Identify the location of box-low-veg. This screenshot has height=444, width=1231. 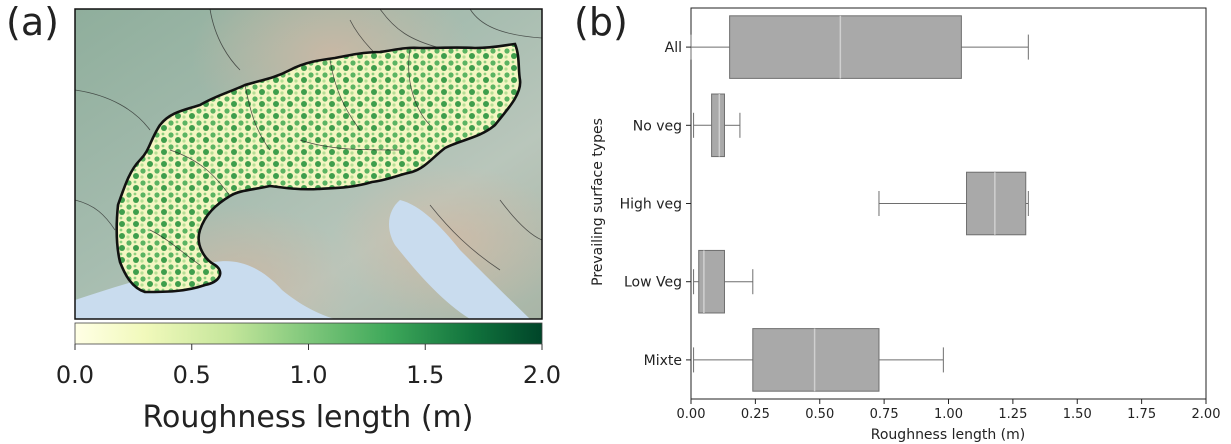
(723, 281).